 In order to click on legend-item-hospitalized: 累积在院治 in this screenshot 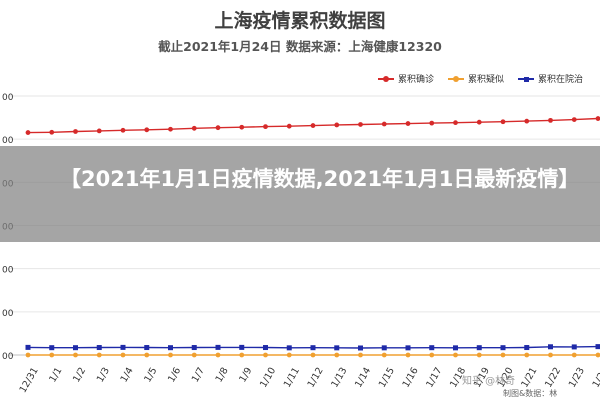, I will do `click(550, 78)`.